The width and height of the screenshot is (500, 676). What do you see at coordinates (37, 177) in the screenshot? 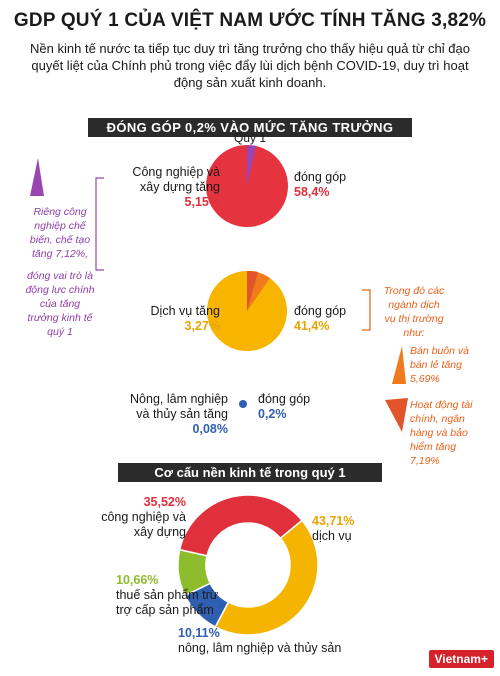
I see `manufacturing-callout-wedge` at bounding box center [37, 177].